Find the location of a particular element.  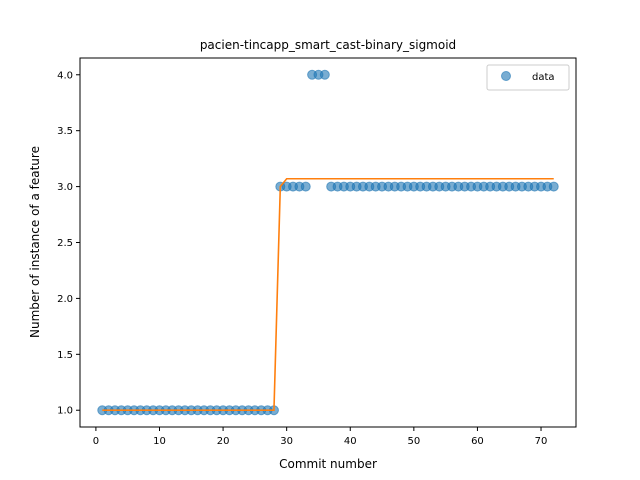

y-tick-label: 1.5 is located at coordinates (65, 355).